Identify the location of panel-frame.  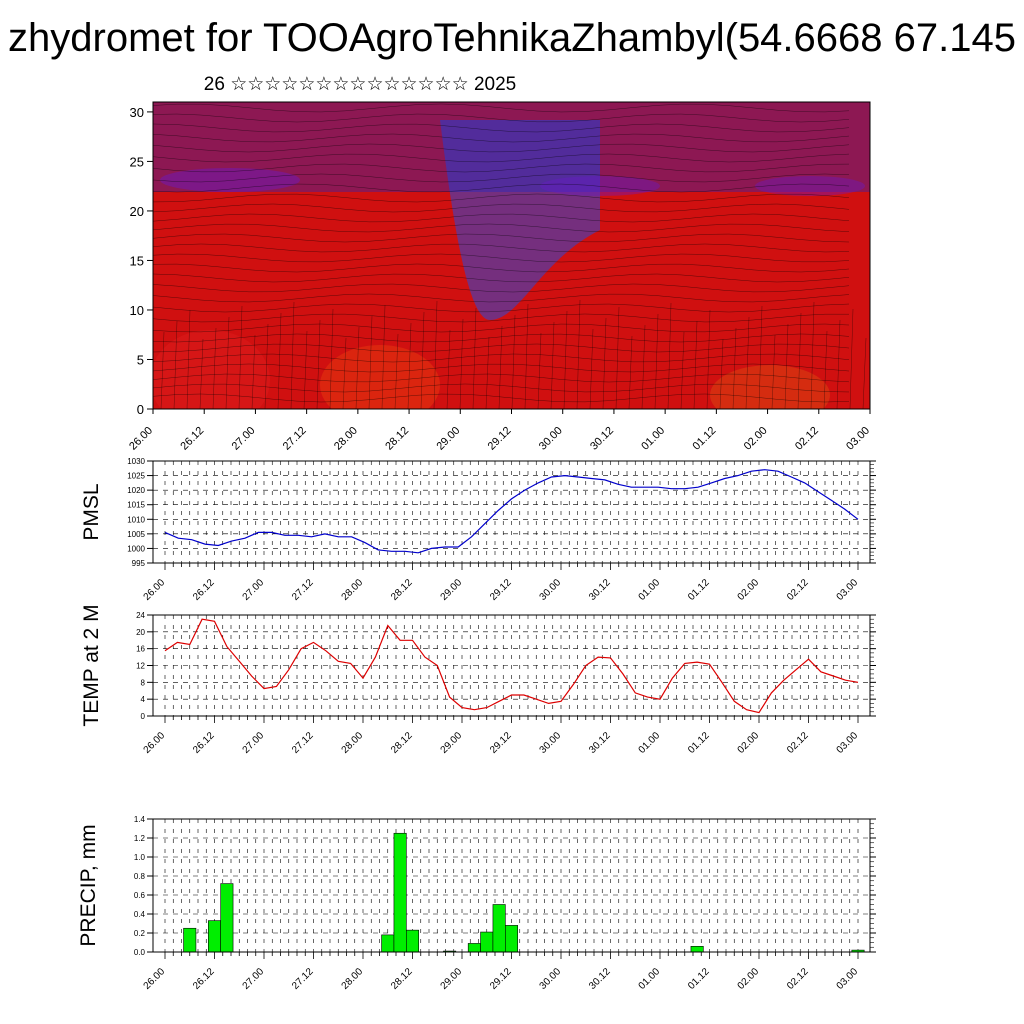
(511, 512).